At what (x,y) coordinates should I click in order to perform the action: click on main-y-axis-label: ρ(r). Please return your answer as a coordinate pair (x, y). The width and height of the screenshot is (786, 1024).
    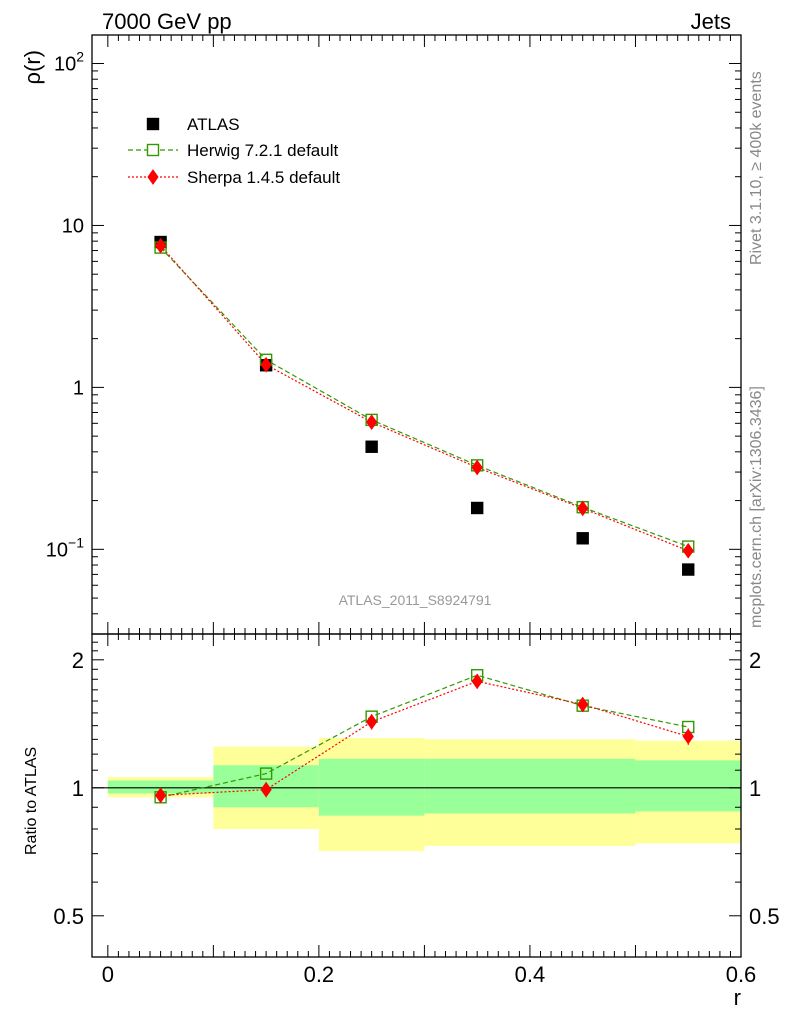
    Looking at the image, I should click on (32, 67).